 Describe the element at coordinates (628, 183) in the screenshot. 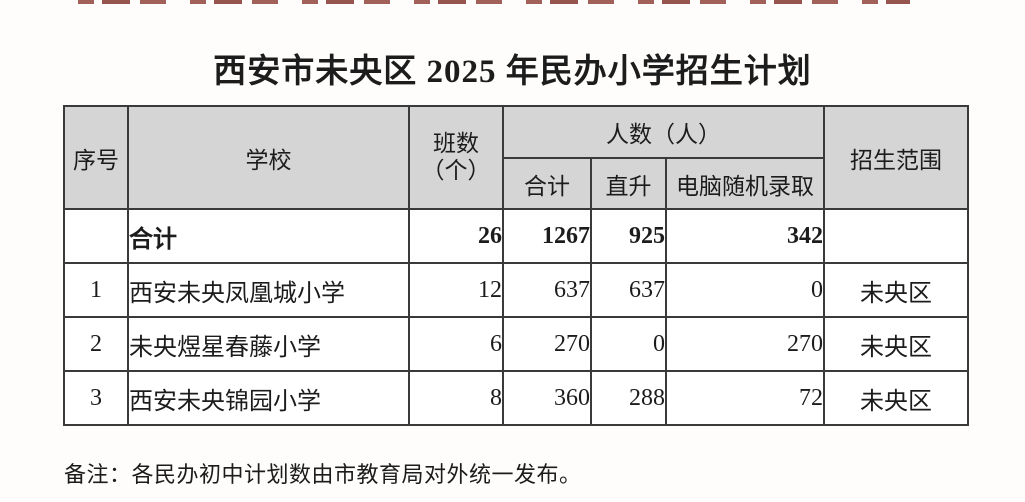

I see `header-sub-direct: 直升` at that location.